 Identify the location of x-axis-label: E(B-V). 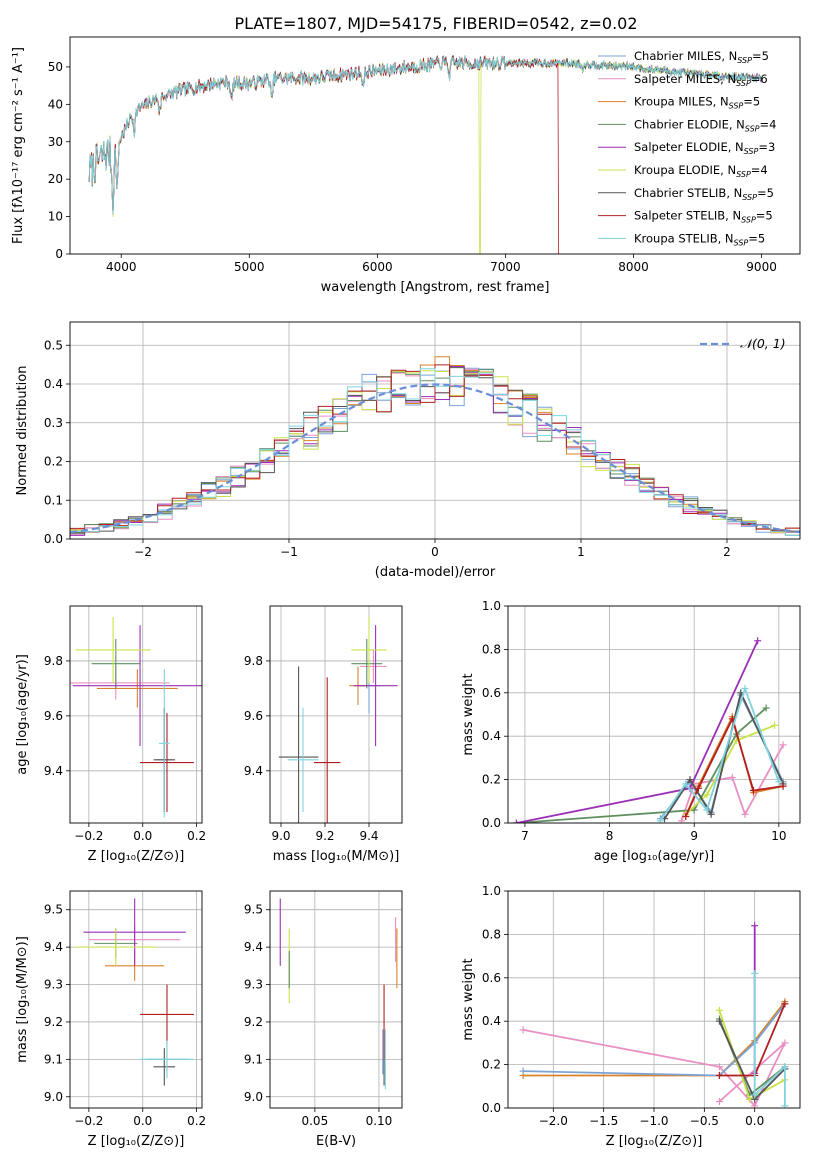
(336, 1141).